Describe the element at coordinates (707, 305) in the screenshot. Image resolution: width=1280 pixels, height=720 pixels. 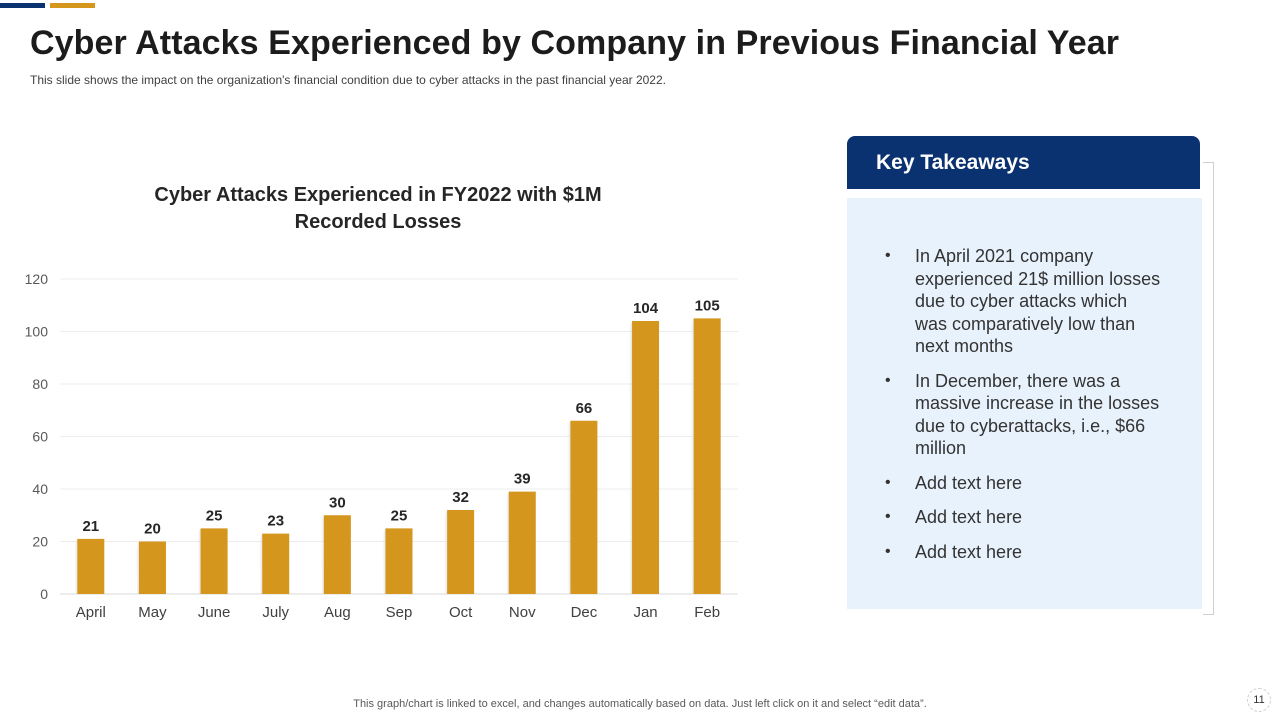
I see `data-label: 105` at that location.